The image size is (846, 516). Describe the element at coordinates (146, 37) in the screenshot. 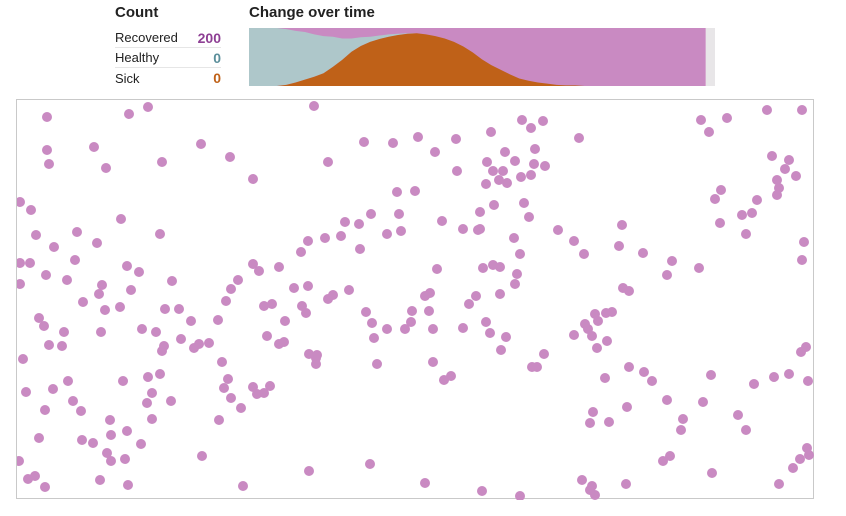

I see `legend-label-recovered: Recovered` at that location.